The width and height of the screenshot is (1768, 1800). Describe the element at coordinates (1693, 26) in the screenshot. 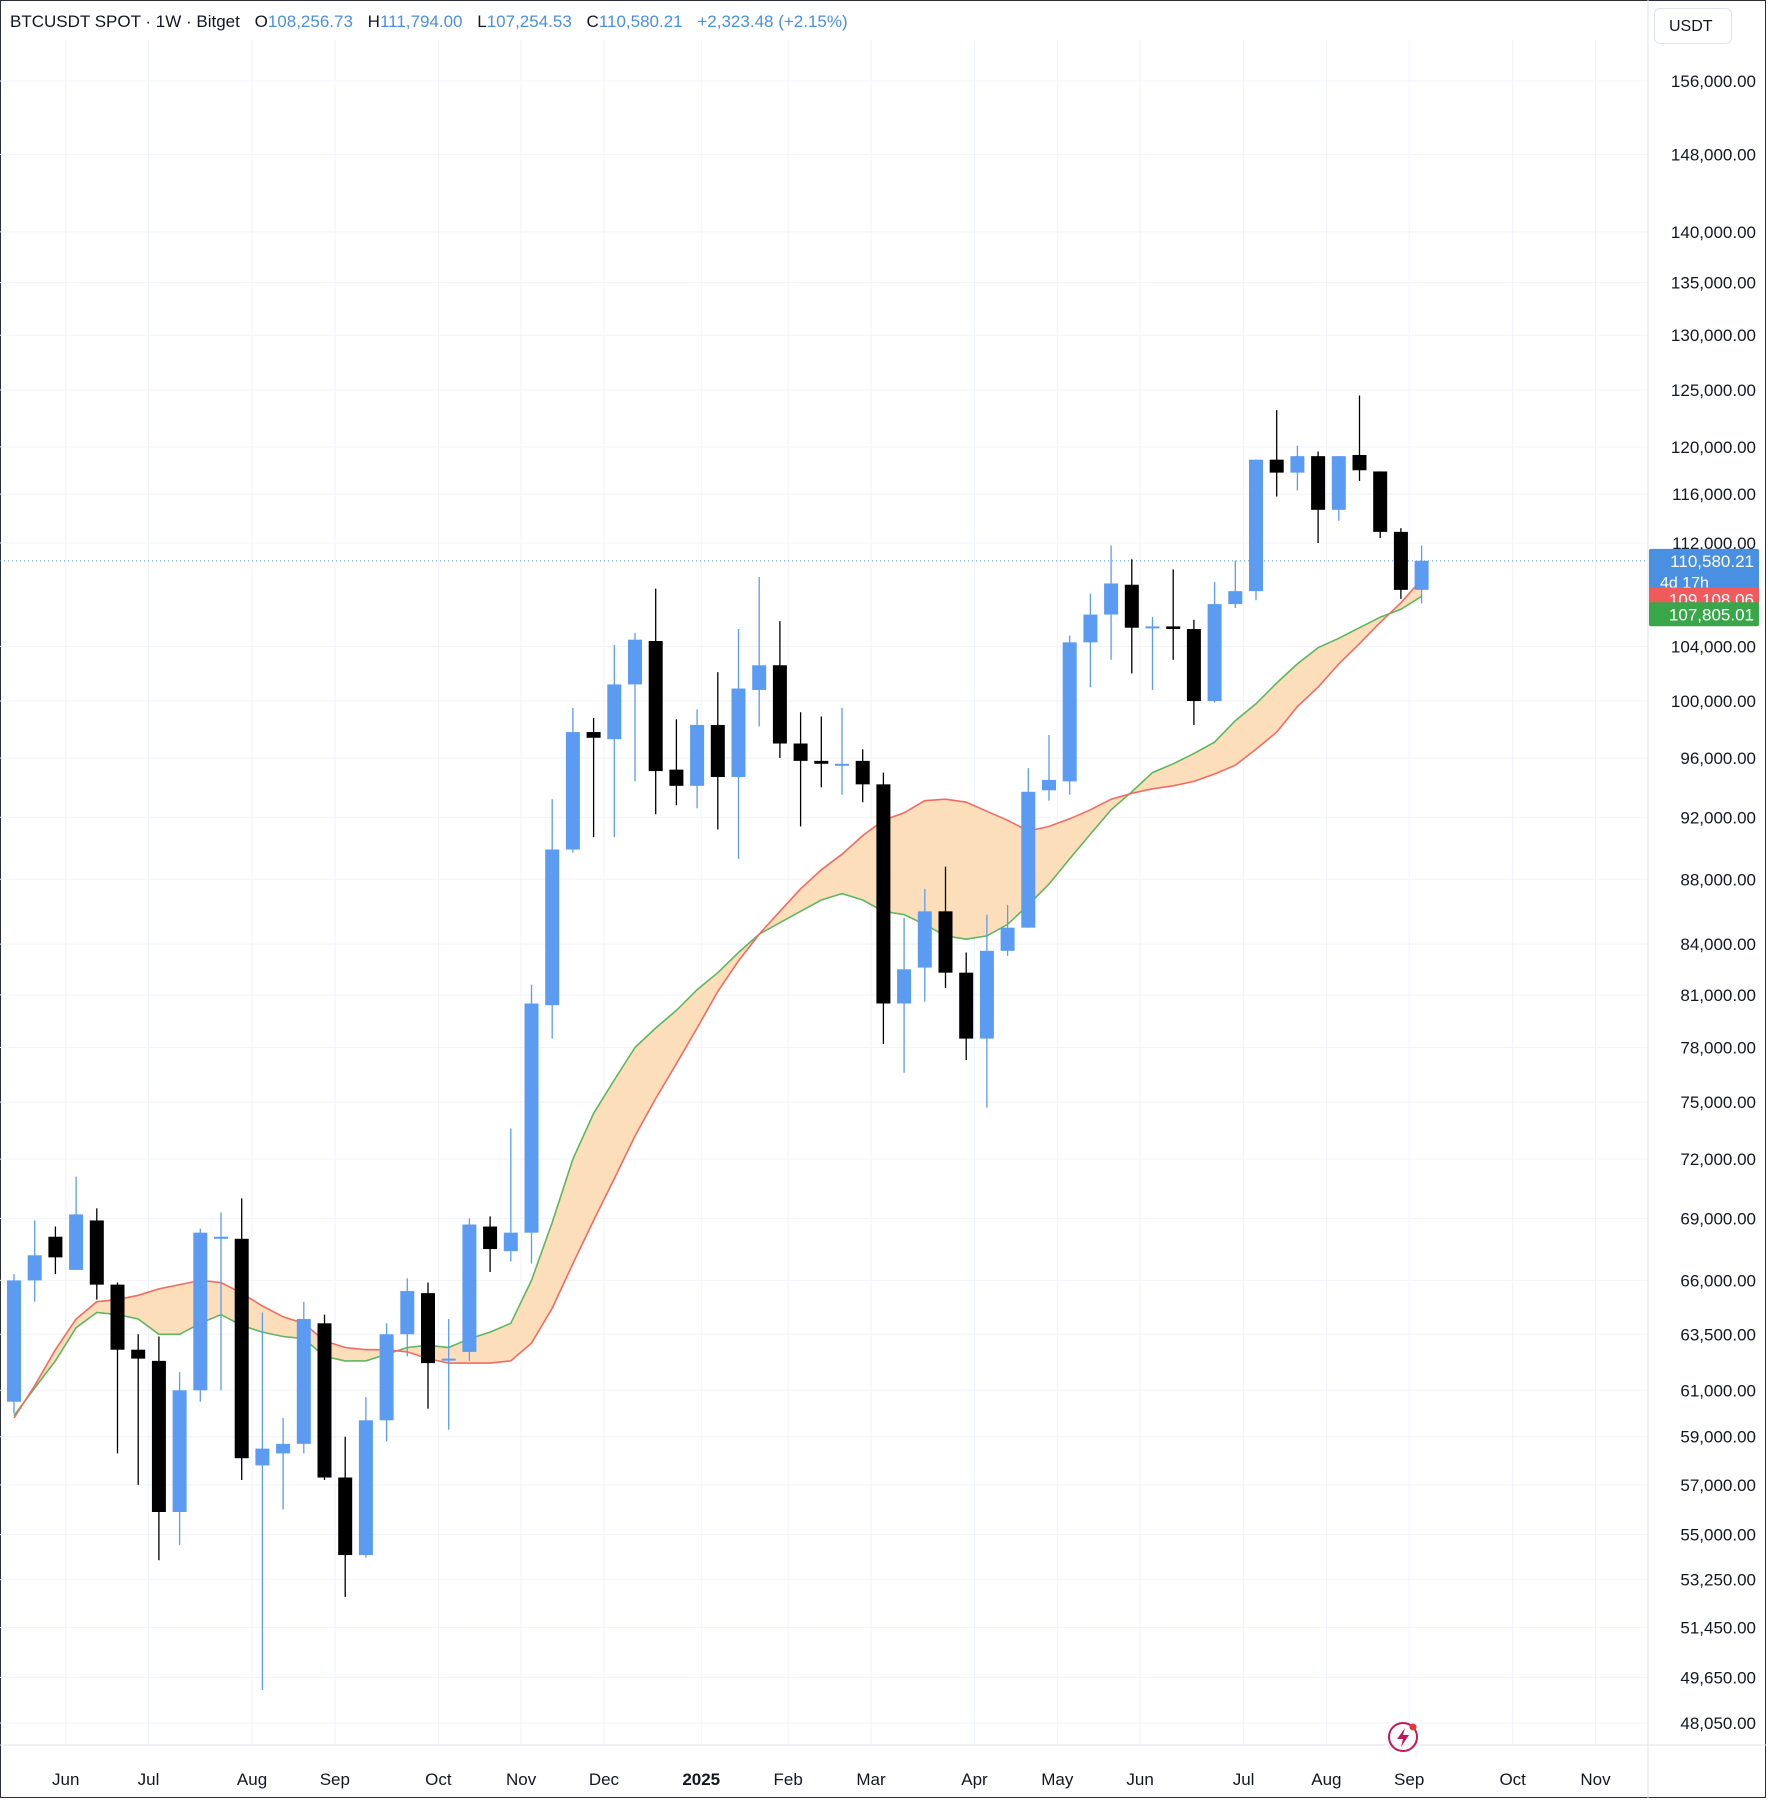

I see `currency-unit-button: USDT` at that location.